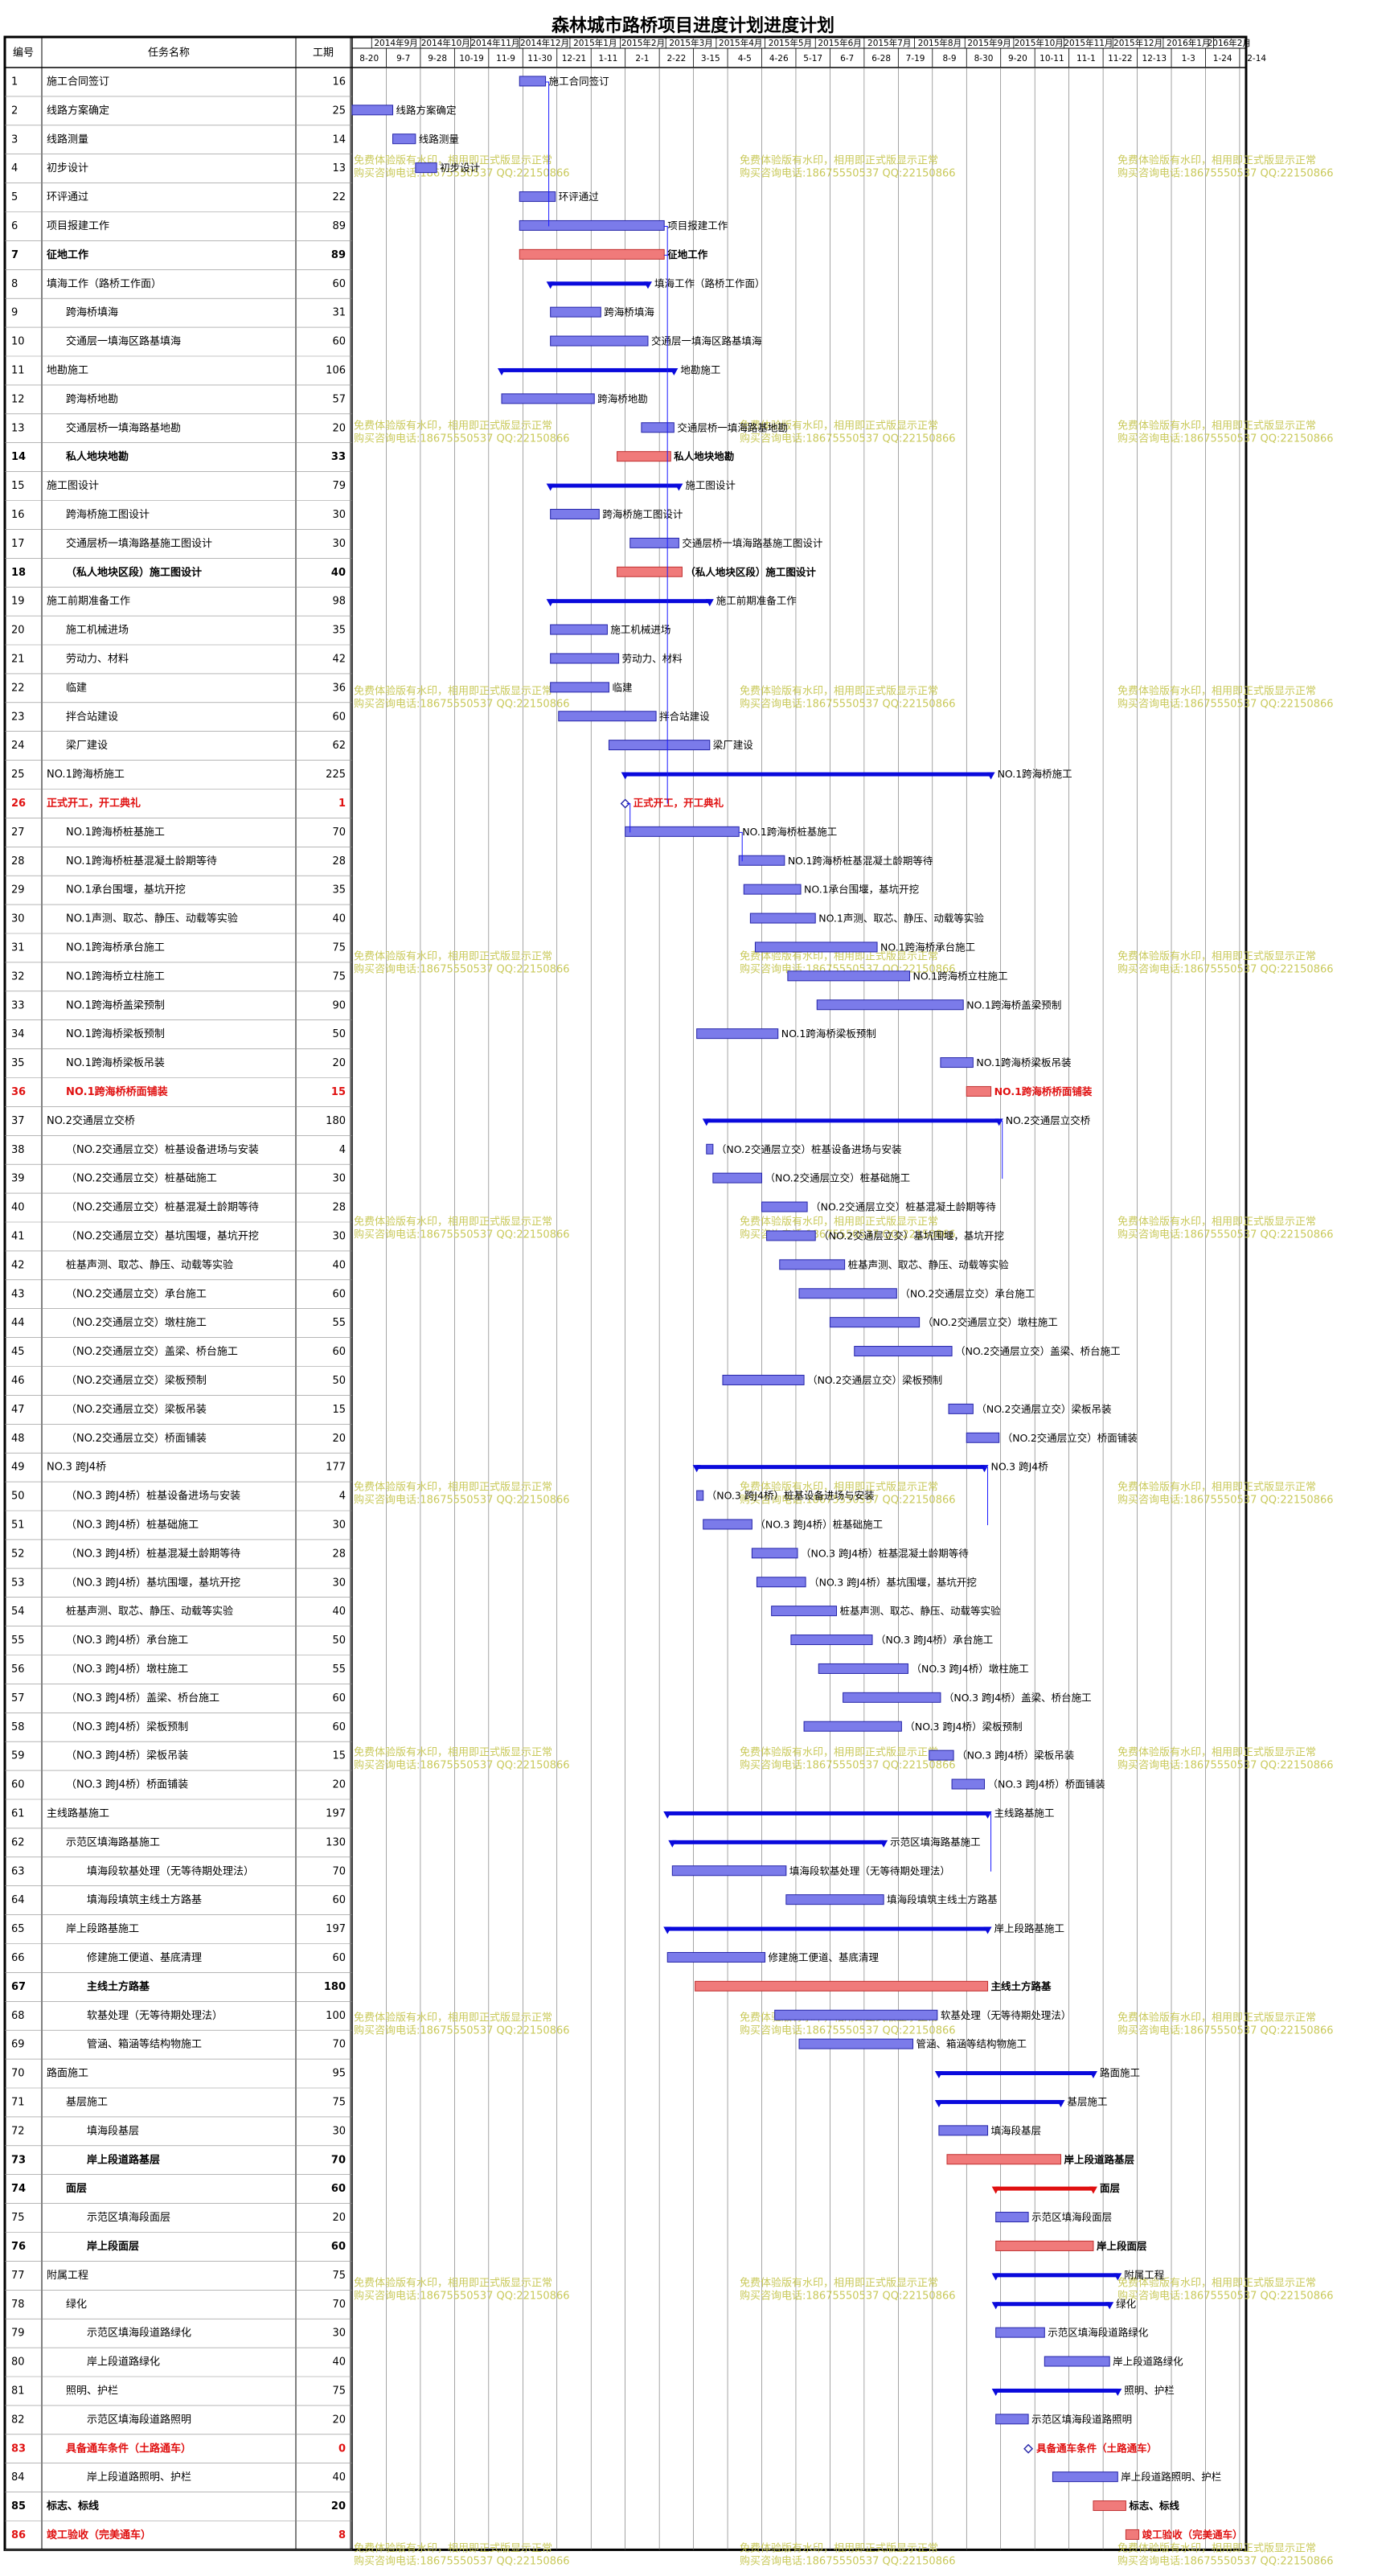 This screenshot has width=1386, height=2576. Describe the element at coordinates (67, 2276) in the screenshot. I see `task-name: 附属工程` at that location.